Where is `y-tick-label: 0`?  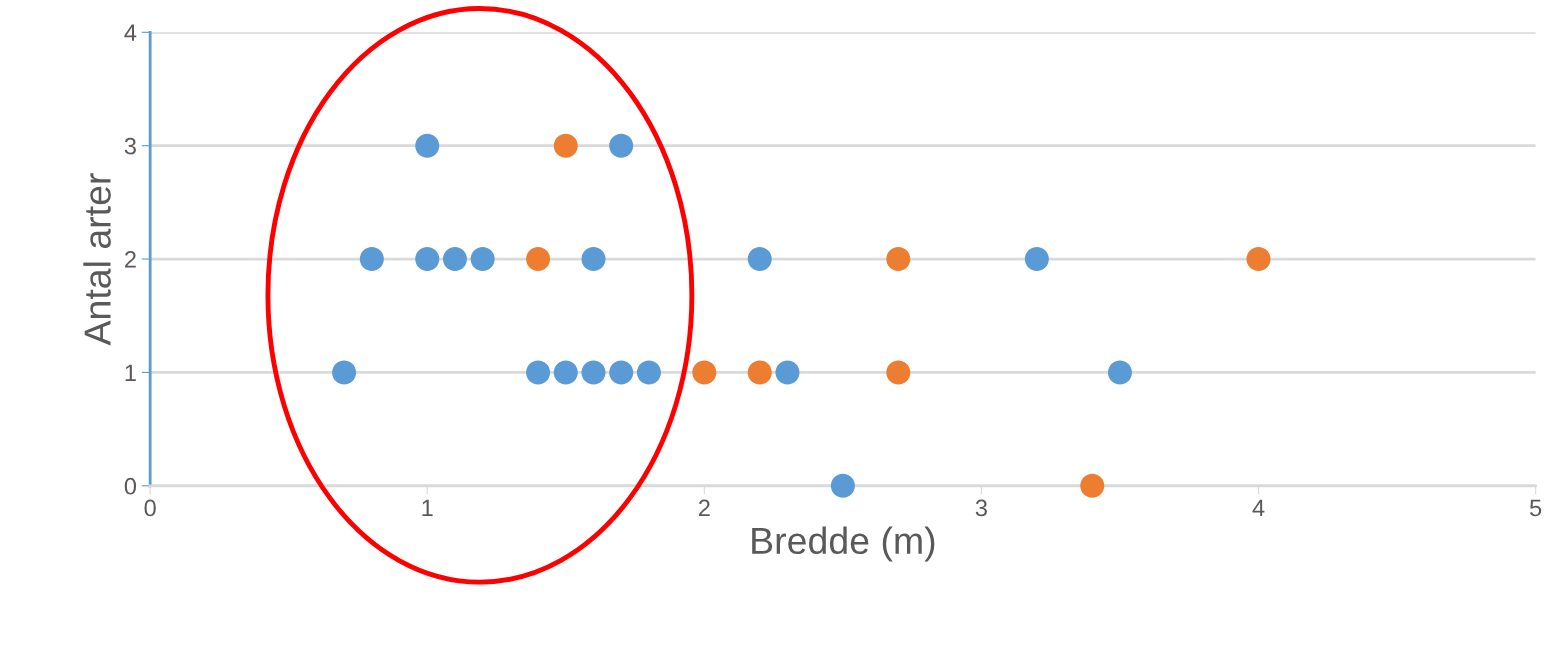 y-tick-label: 0 is located at coordinates (130, 486).